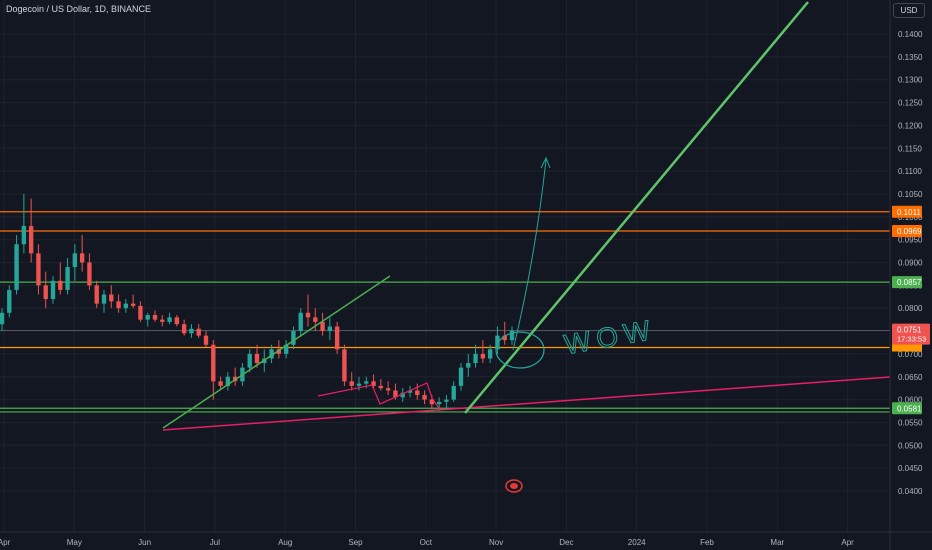 Image resolution: width=932 pixels, height=550 pixels. I want to click on time-tick-label: 2024, so click(637, 542).